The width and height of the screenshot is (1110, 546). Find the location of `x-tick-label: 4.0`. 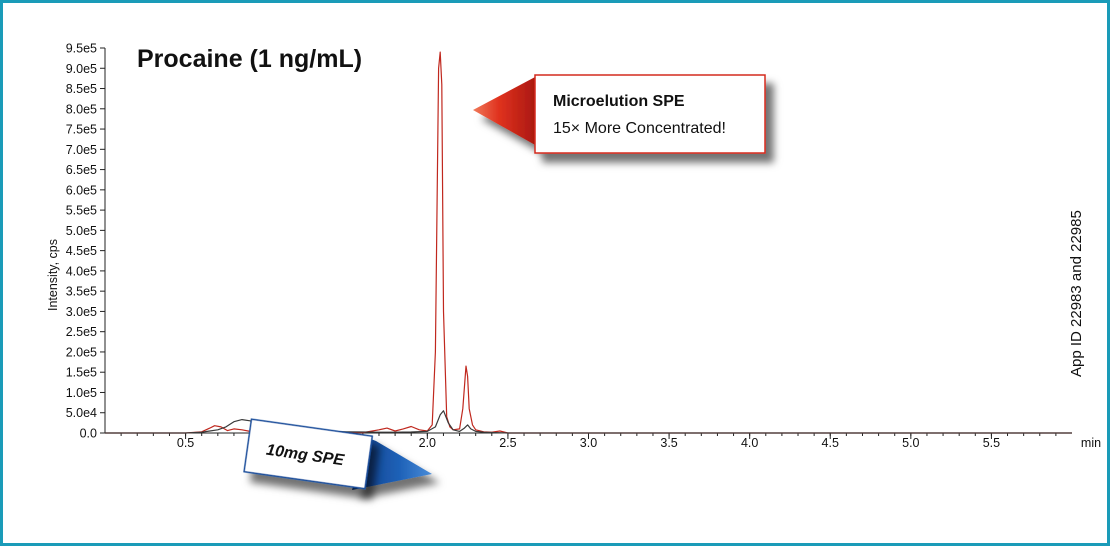

x-tick-label: 4.0 is located at coordinates (749, 443).